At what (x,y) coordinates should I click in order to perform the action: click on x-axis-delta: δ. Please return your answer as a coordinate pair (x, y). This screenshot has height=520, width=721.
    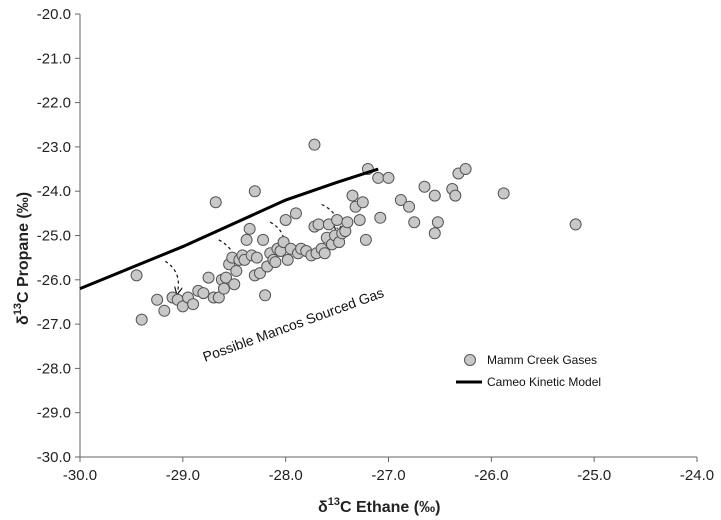
    Looking at the image, I should click on (323, 507).